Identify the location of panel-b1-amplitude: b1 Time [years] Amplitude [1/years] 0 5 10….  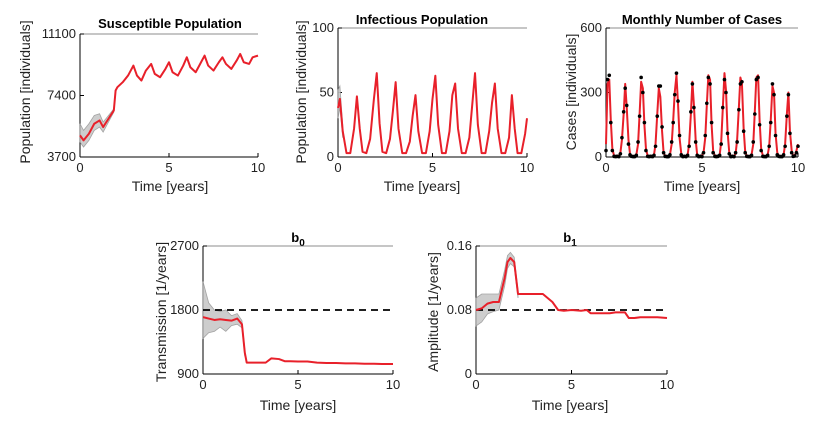
(549, 321).